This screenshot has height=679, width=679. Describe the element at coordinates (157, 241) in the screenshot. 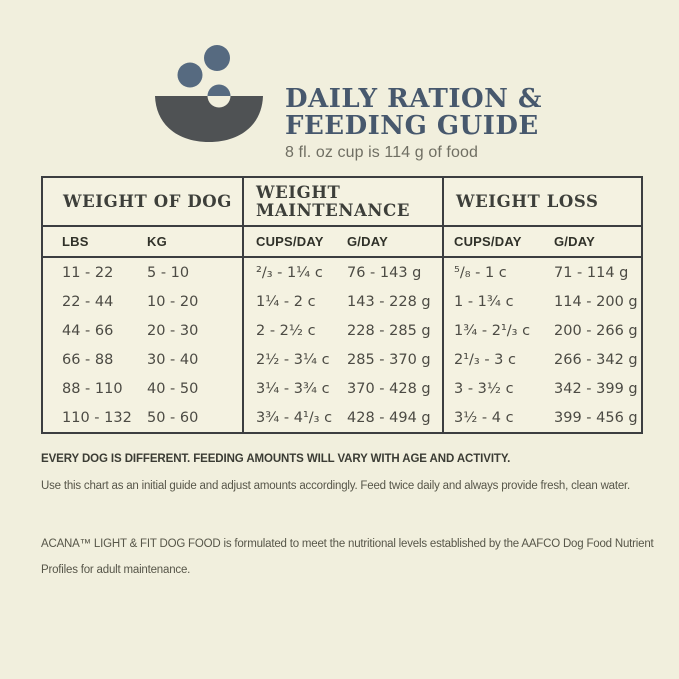

I see `column-header-kg: KG` at that location.